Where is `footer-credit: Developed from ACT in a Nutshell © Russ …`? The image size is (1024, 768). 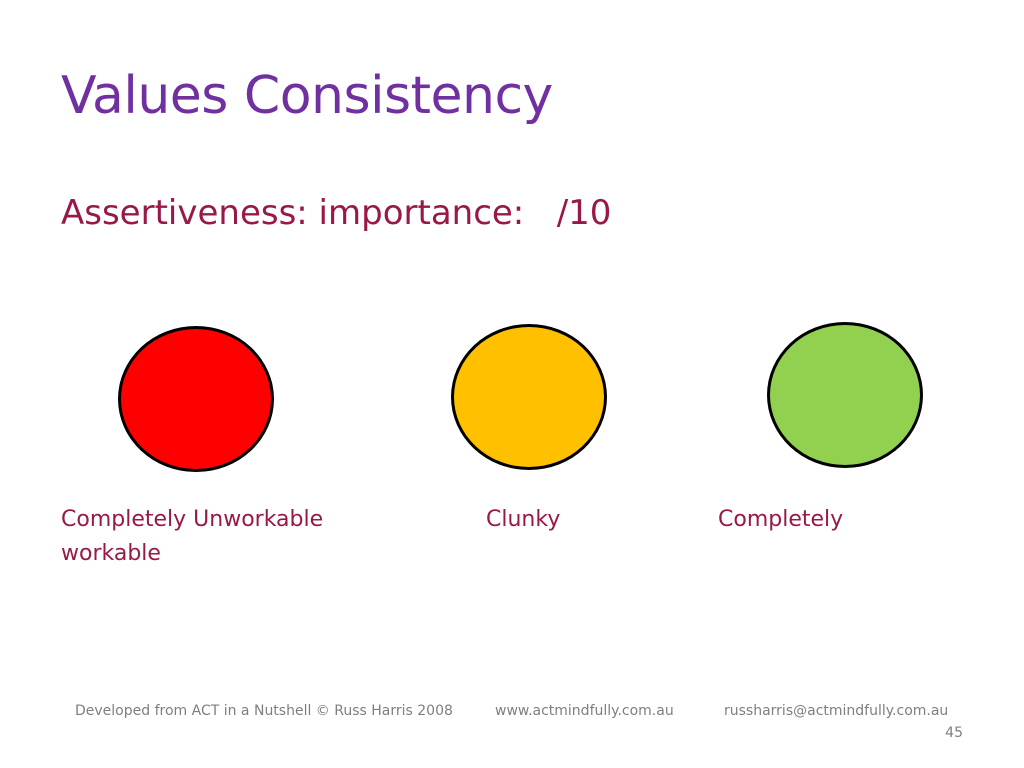
footer-credit: Developed from ACT in a Nutshell © Russ … is located at coordinates (264, 711).